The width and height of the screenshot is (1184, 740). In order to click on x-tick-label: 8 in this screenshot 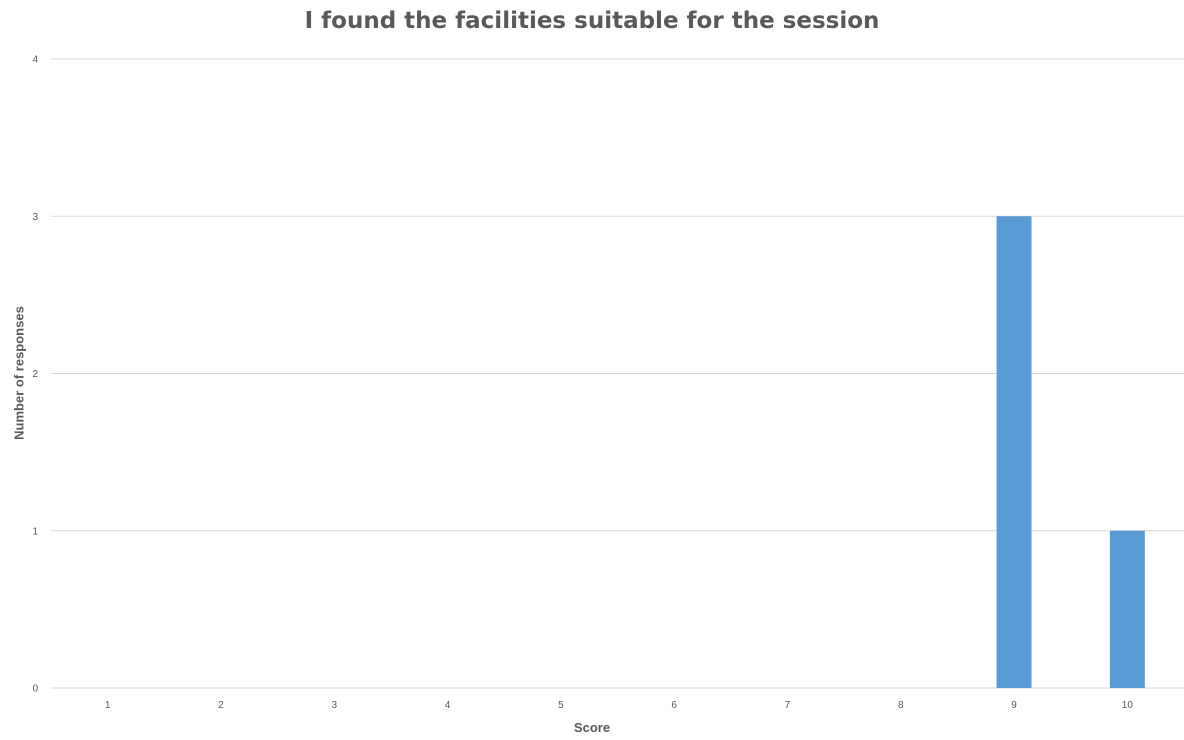, I will do `click(901, 705)`.